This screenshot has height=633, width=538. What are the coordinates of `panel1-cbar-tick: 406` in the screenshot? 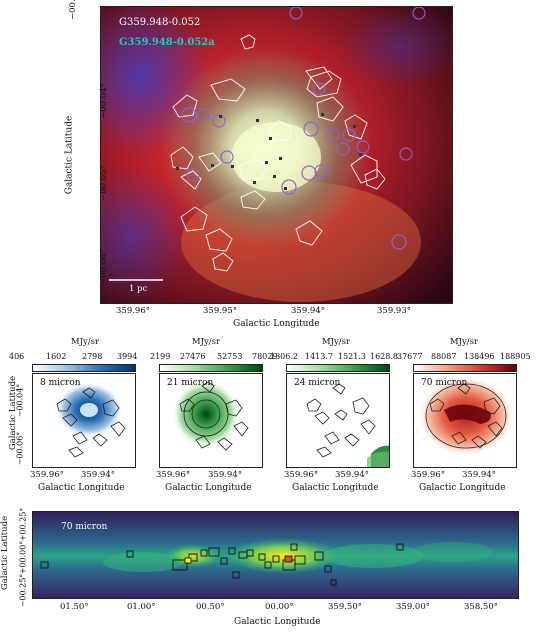 It's located at (17, 356).